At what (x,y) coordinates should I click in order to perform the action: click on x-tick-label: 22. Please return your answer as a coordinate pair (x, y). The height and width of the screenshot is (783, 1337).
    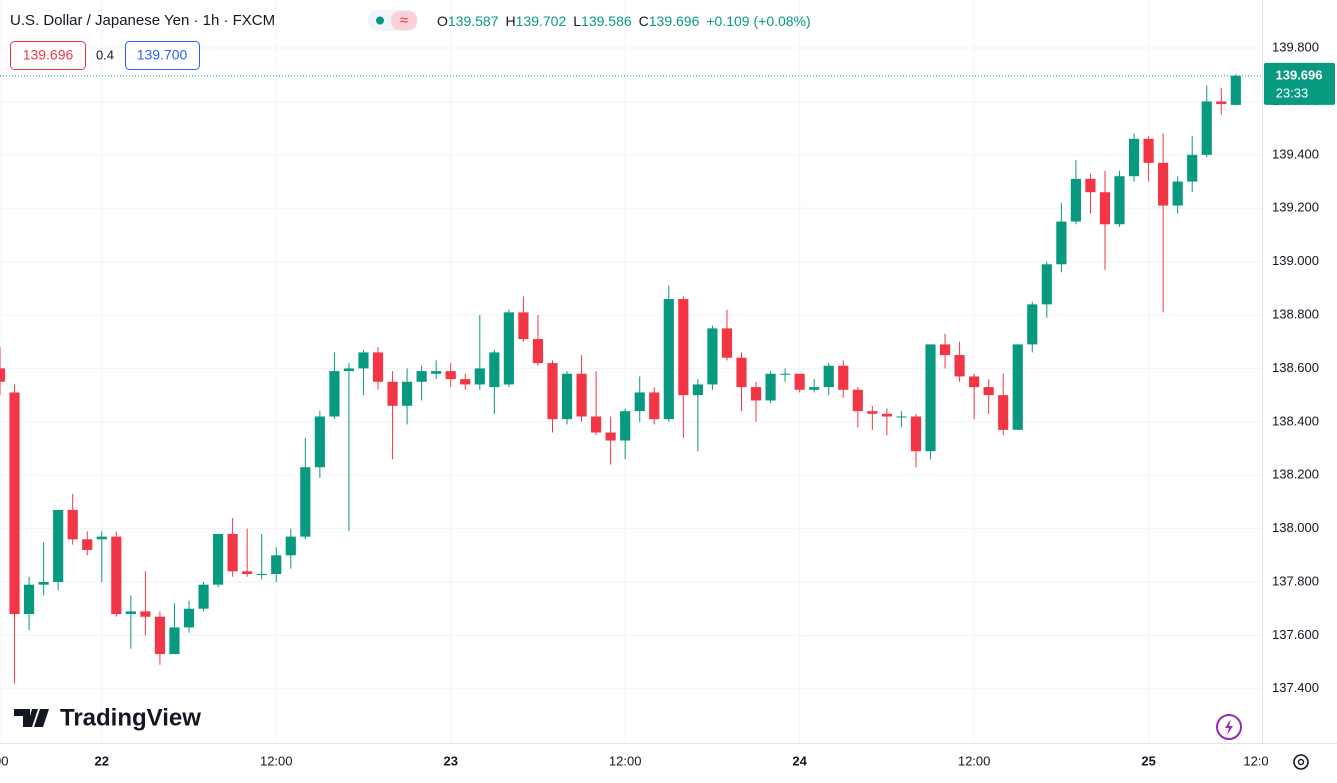
    Looking at the image, I should click on (102, 760).